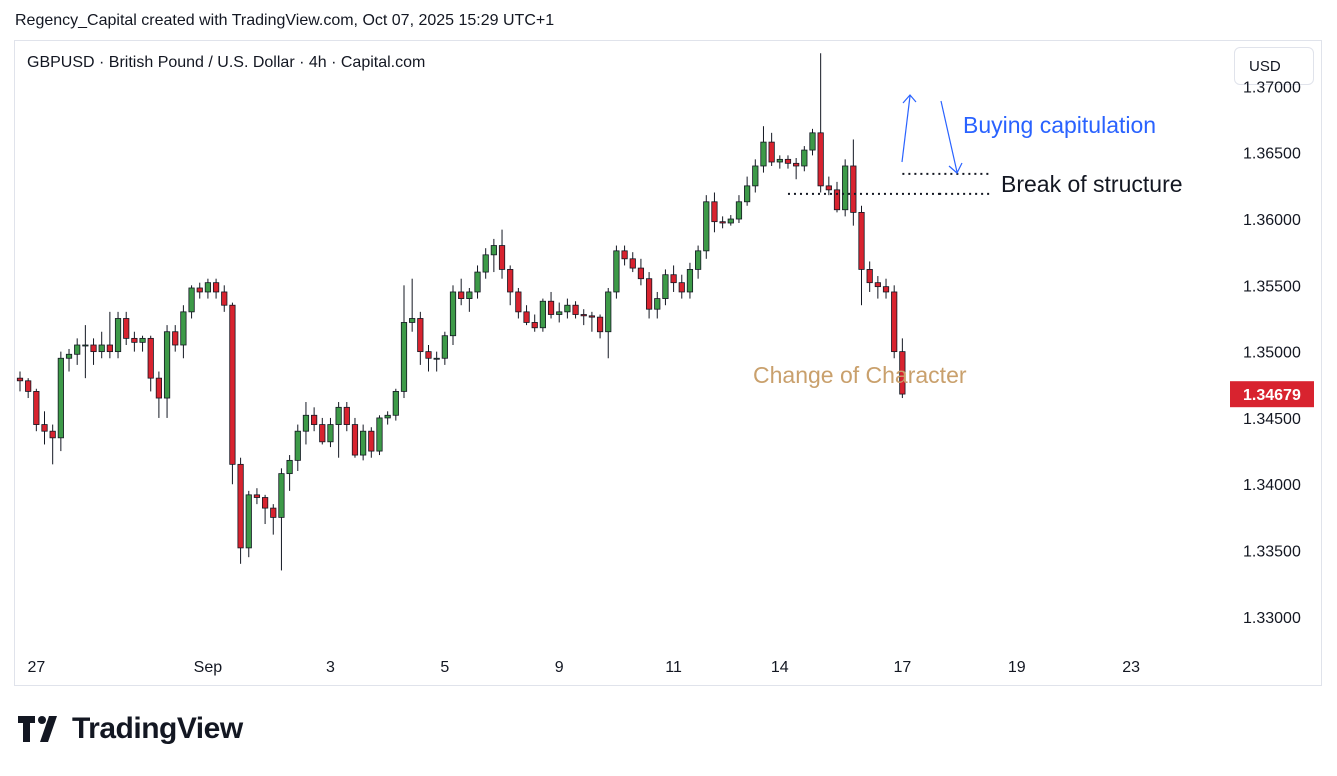 The height and width of the screenshot is (776, 1337). What do you see at coordinates (1274, 66) in the screenshot?
I see `currency-button: USD` at bounding box center [1274, 66].